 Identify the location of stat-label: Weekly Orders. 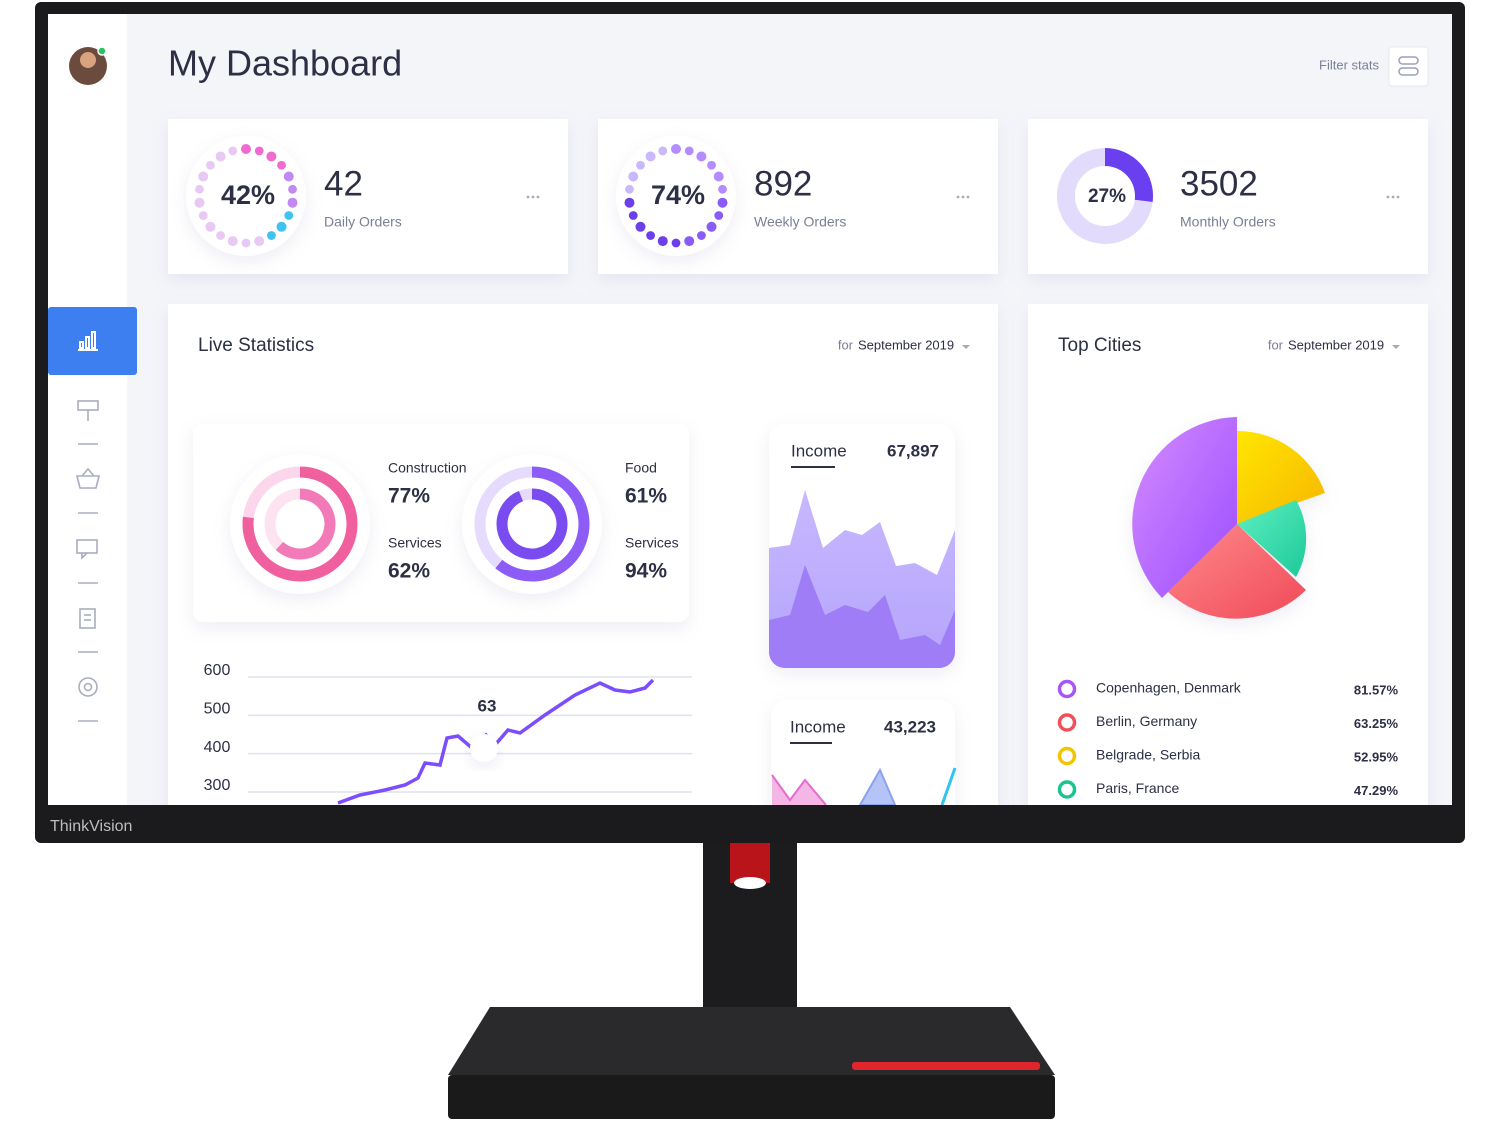
(800, 222).